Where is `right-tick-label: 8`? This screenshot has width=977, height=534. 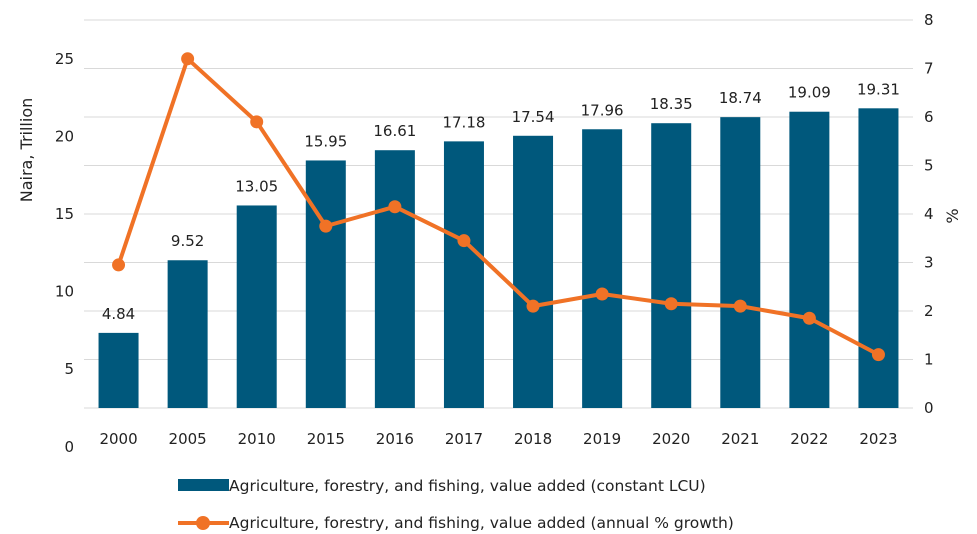
right-tick-label: 8 is located at coordinates (929, 20).